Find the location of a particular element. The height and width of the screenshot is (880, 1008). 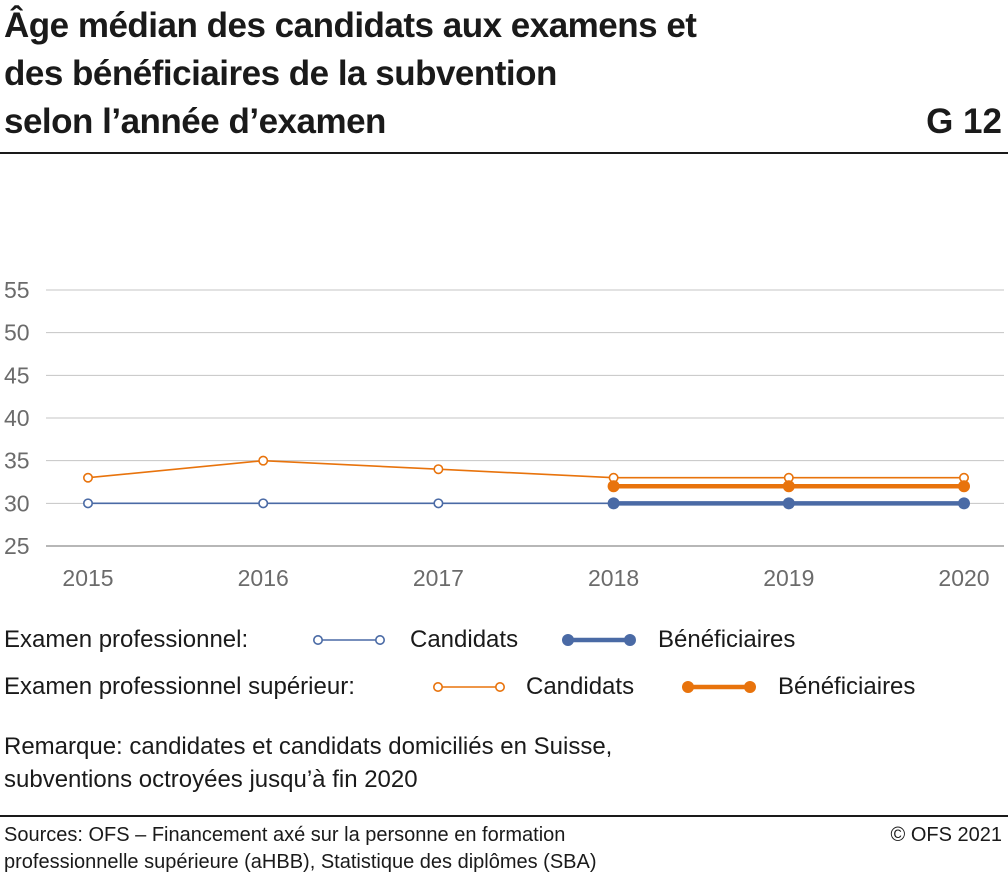

data-point-ep-beneficiaires-2018 is located at coordinates (613, 503).